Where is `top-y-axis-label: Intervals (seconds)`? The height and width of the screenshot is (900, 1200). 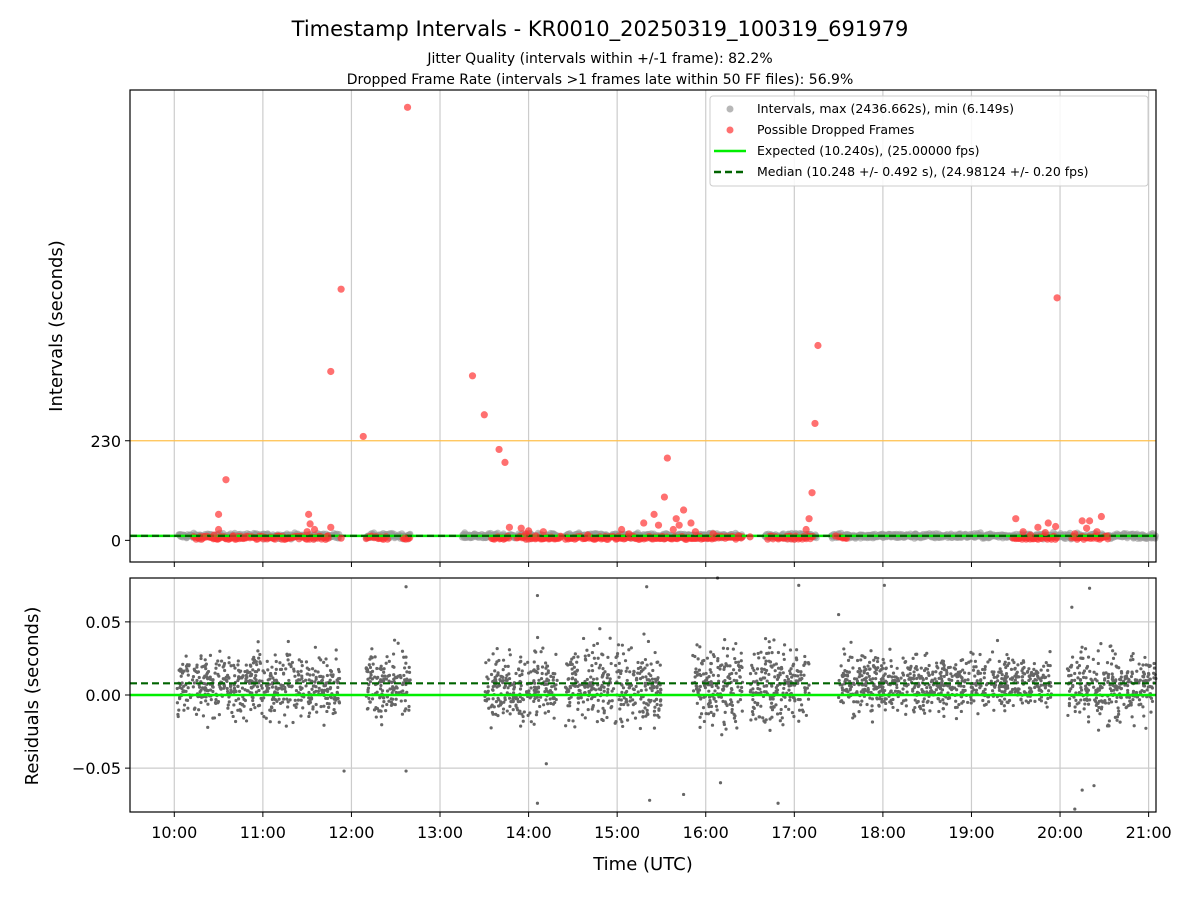
top-y-axis-label: Intervals (seconds) is located at coordinates (56, 326).